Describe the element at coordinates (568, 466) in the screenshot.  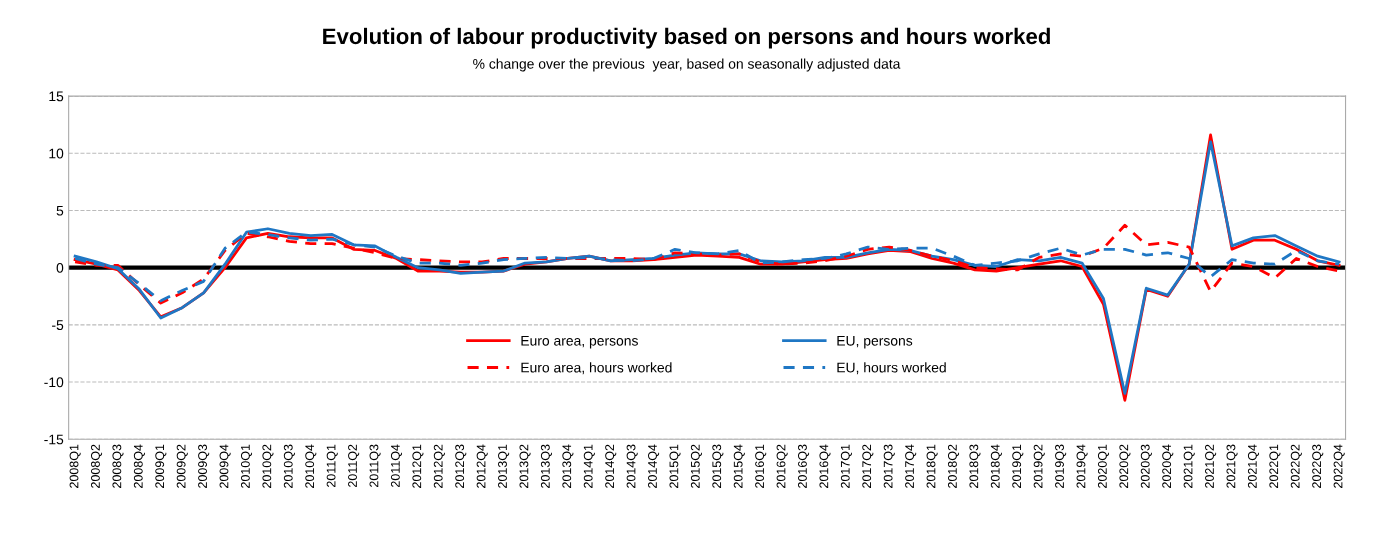
I see `x-tick-label: 2013Q4` at that location.